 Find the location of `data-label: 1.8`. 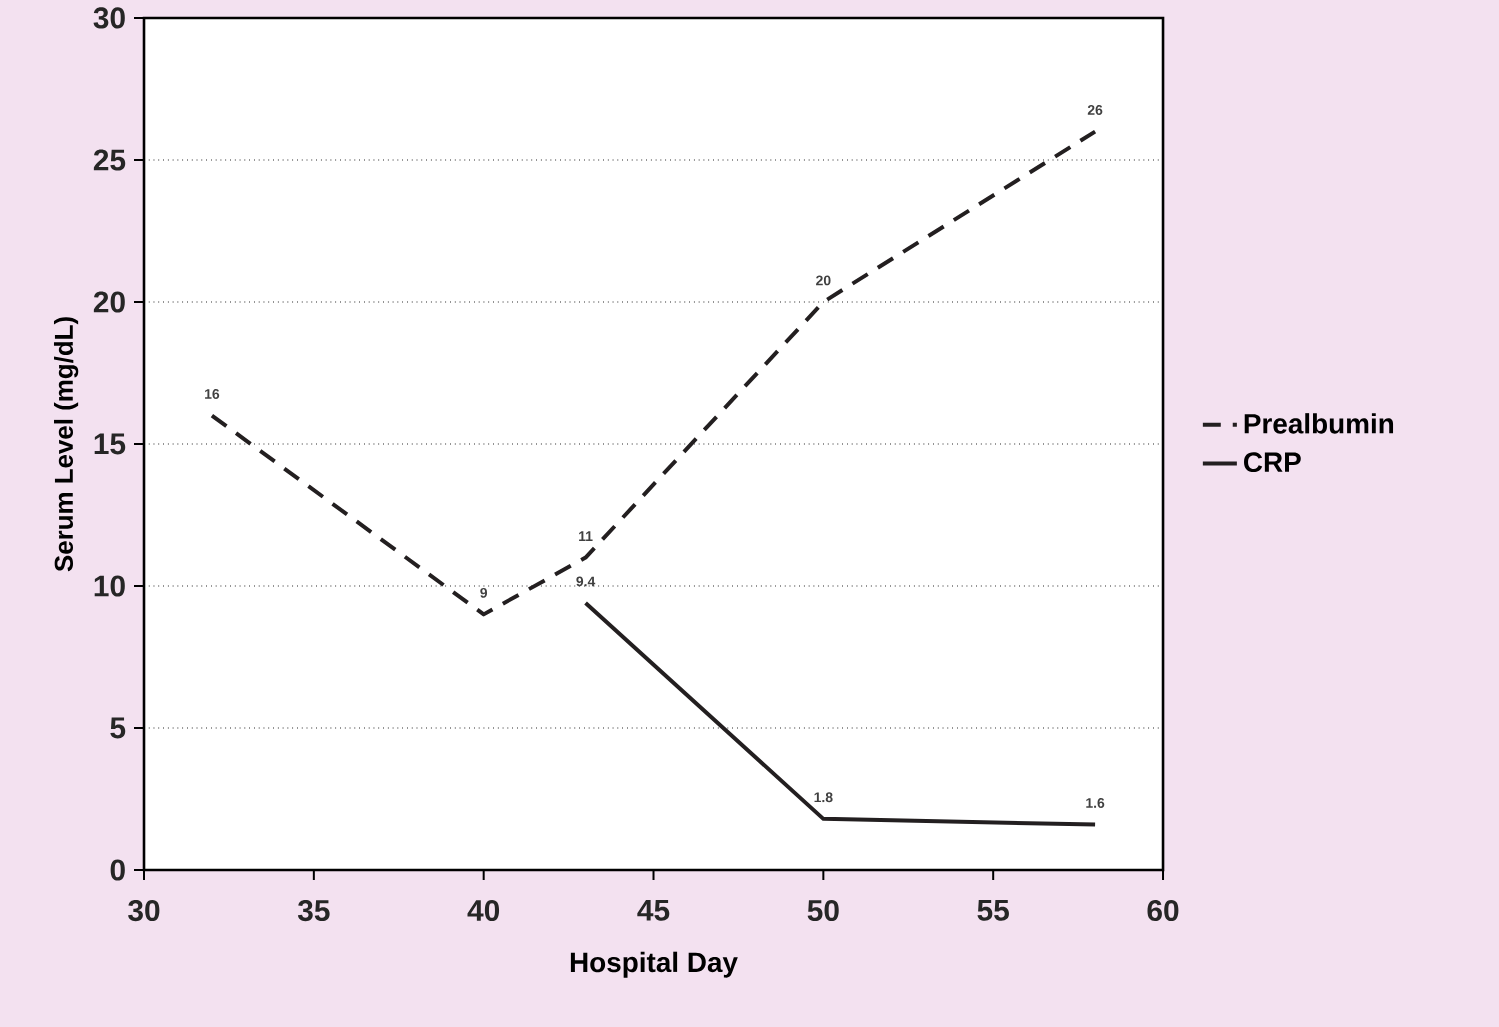

data-label: 1.8 is located at coordinates (823, 797).